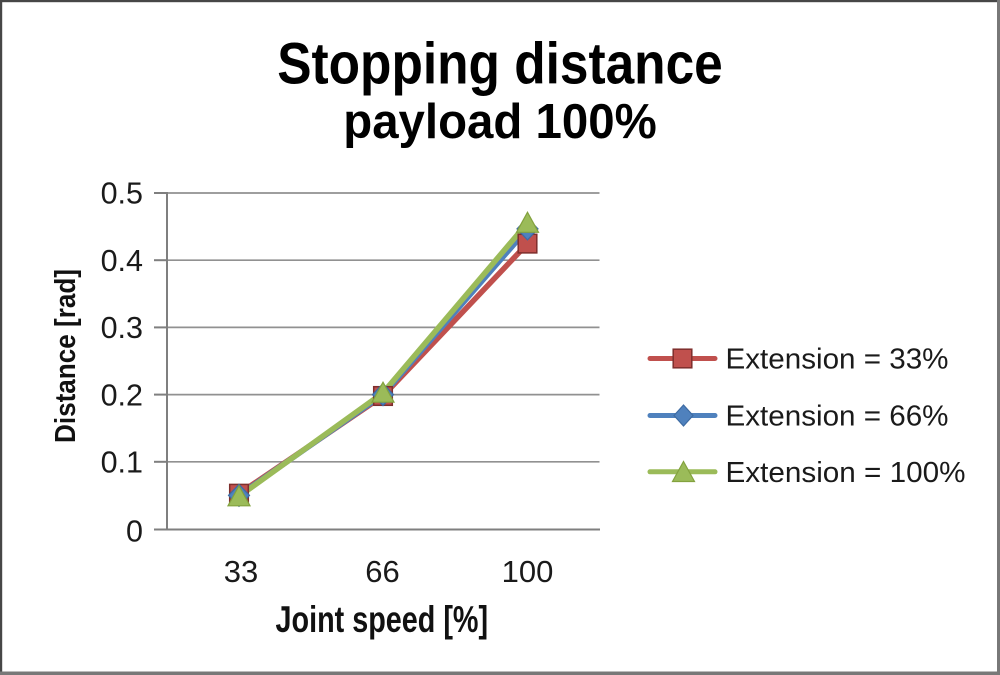 The width and height of the screenshot is (1000, 675). What do you see at coordinates (122, 194) in the screenshot?
I see `svg-text: 0.5` at bounding box center [122, 194].